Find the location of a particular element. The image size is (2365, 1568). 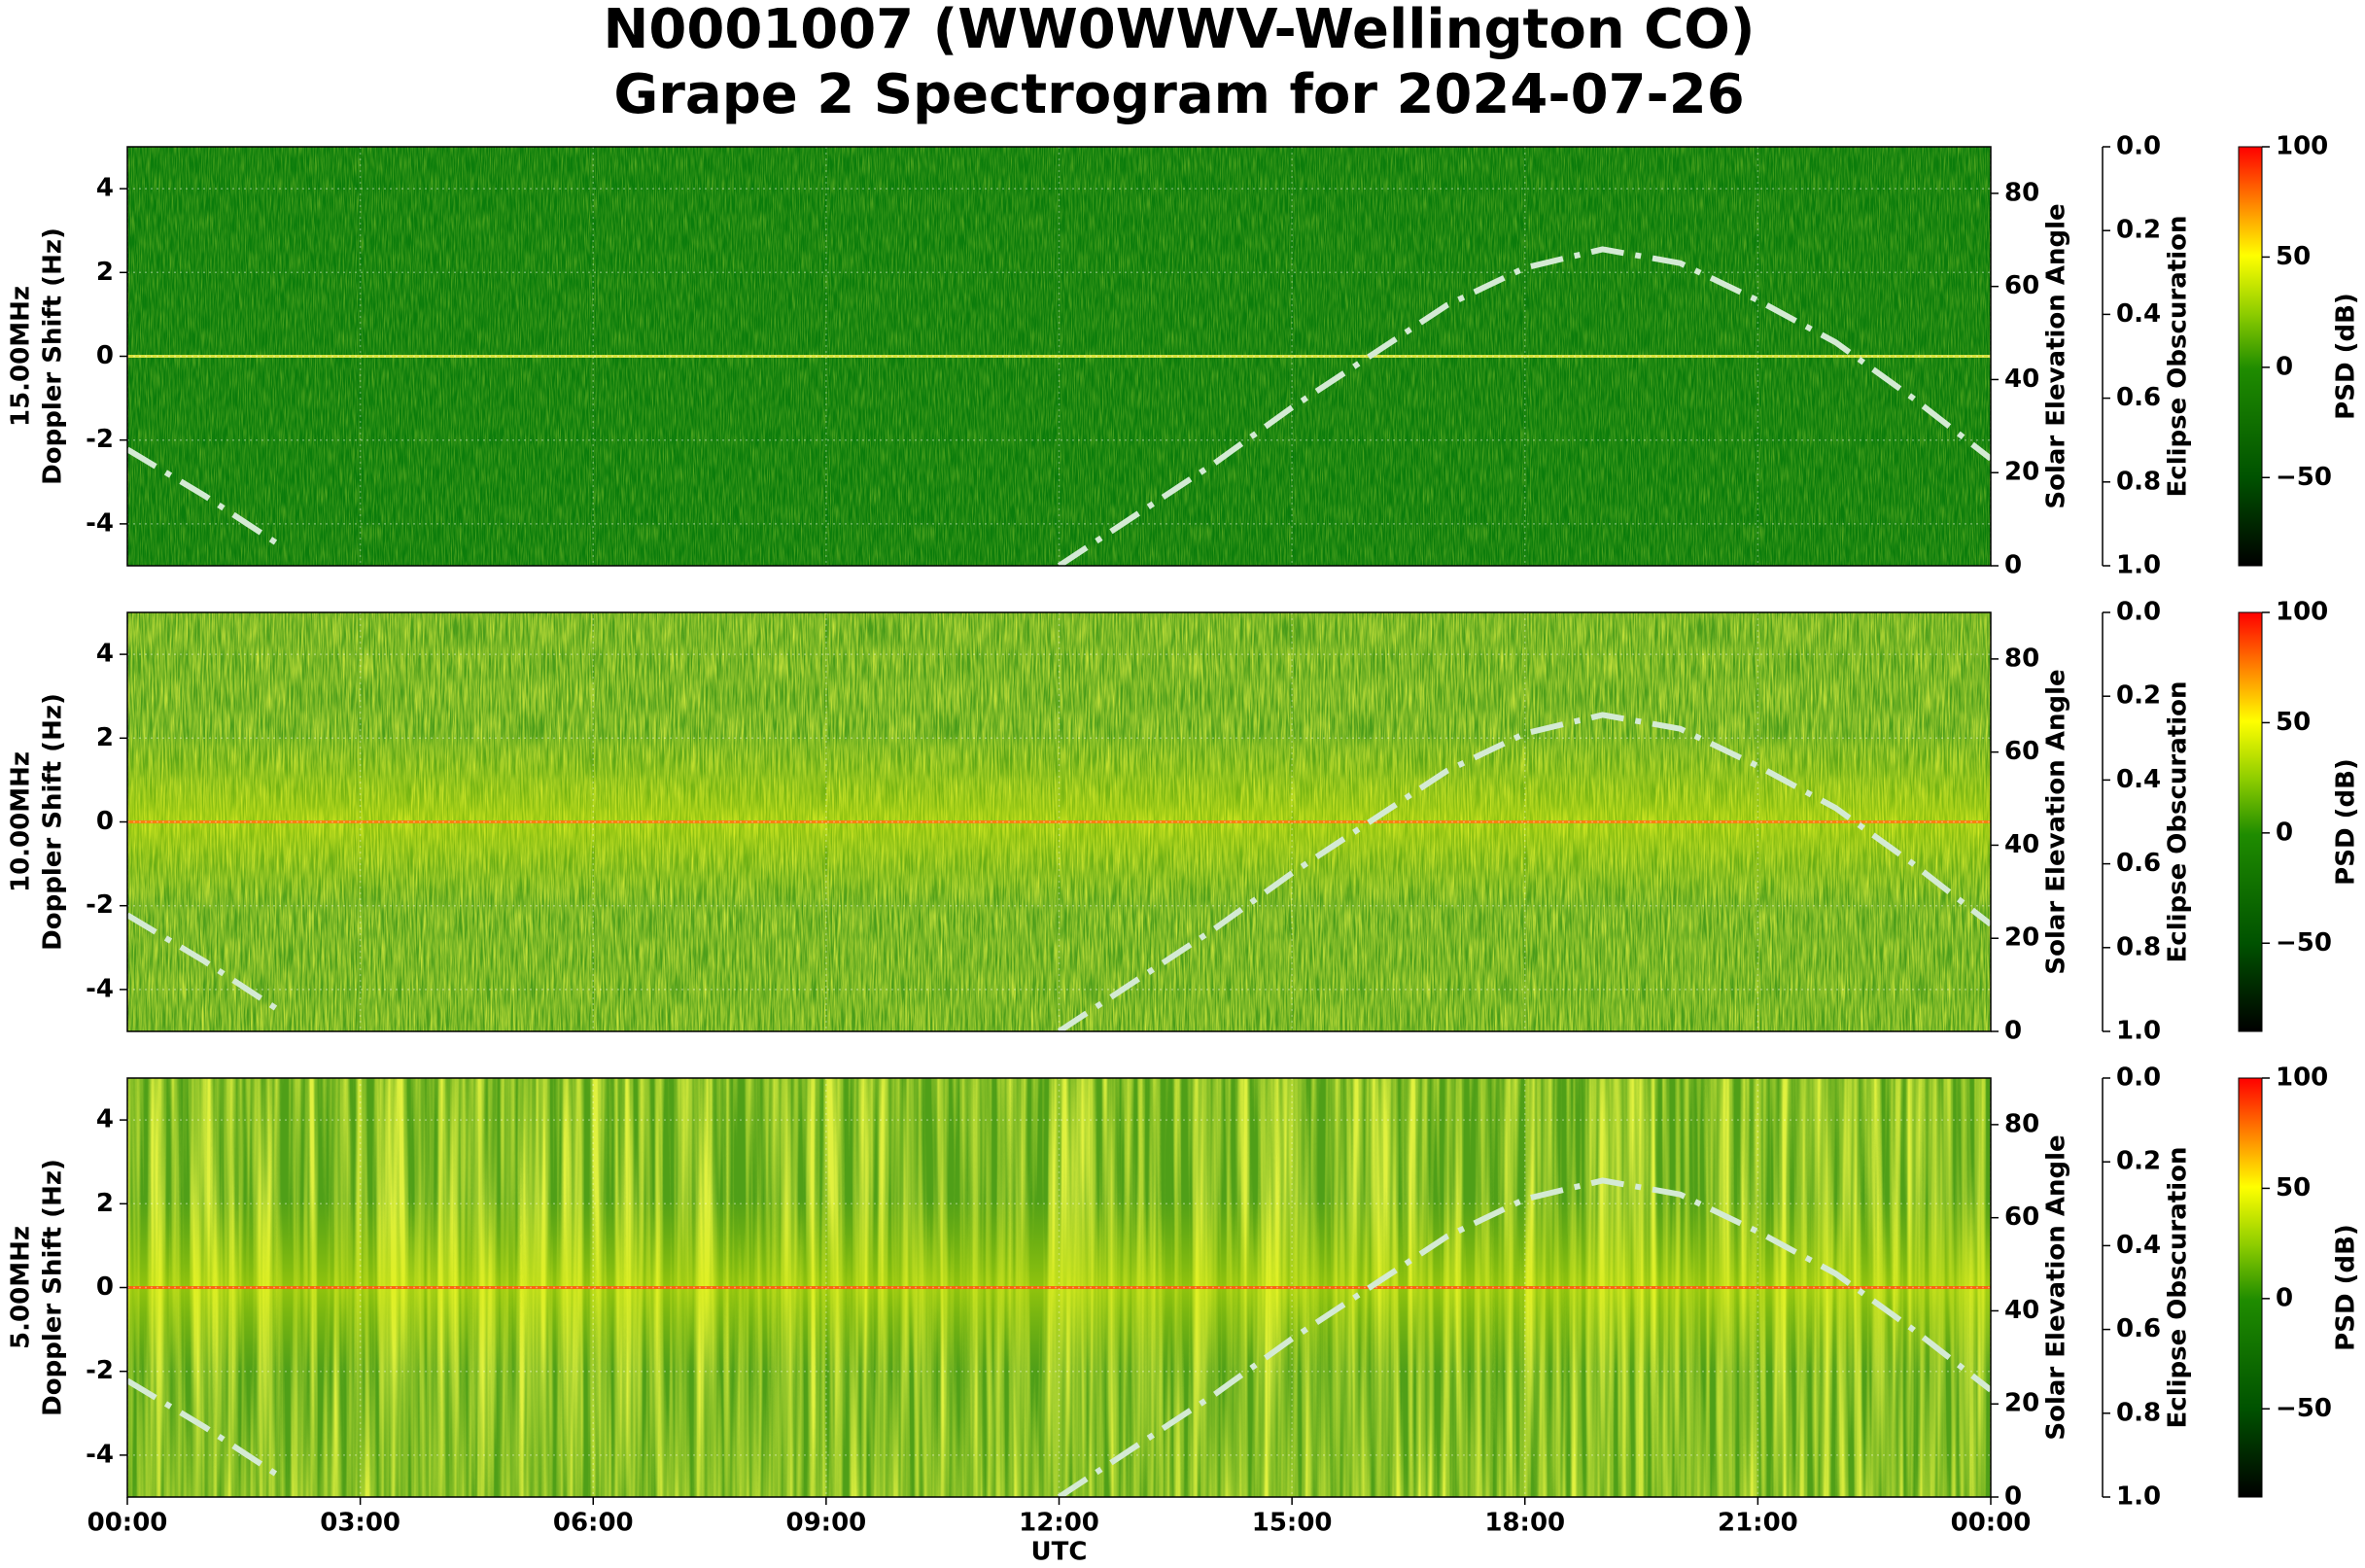

x-tick-label: 21:00 is located at coordinates (1758, 1523).